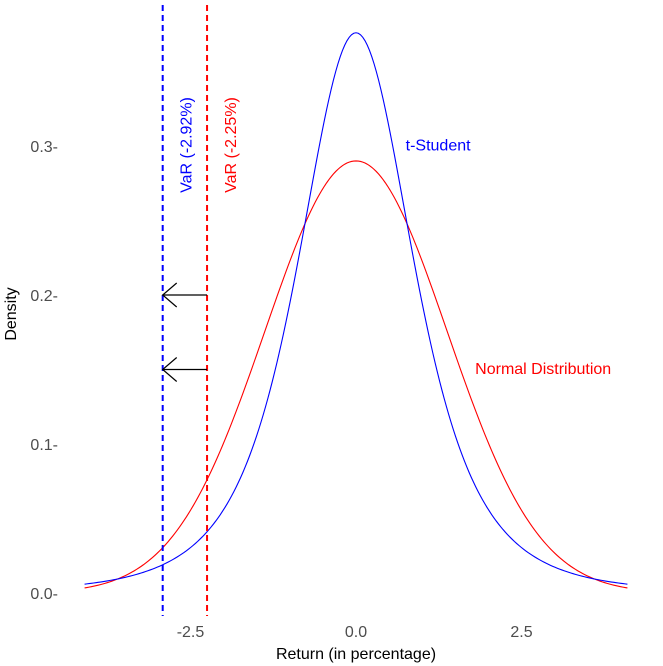 Image resolution: width=663 pixels, height=666 pixels. I want to click on x-tick-label: -2.5, so click(191, 632).